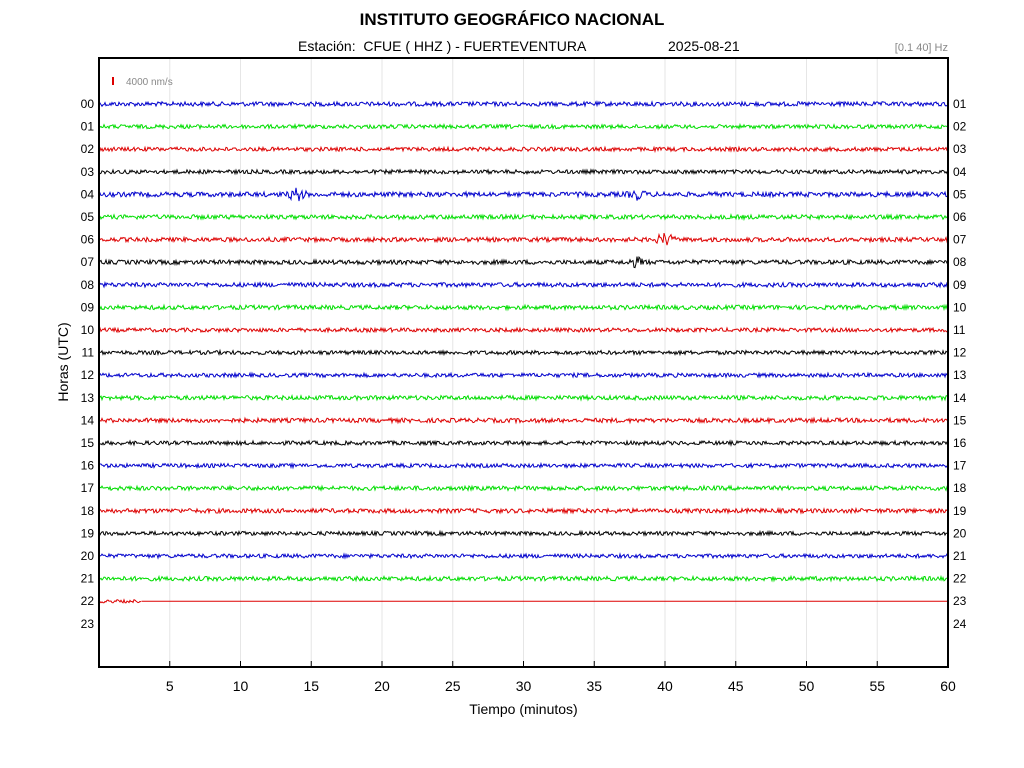 The image size is (1024, 768). I want to click on y-left-label: 09, so click(88, 307).